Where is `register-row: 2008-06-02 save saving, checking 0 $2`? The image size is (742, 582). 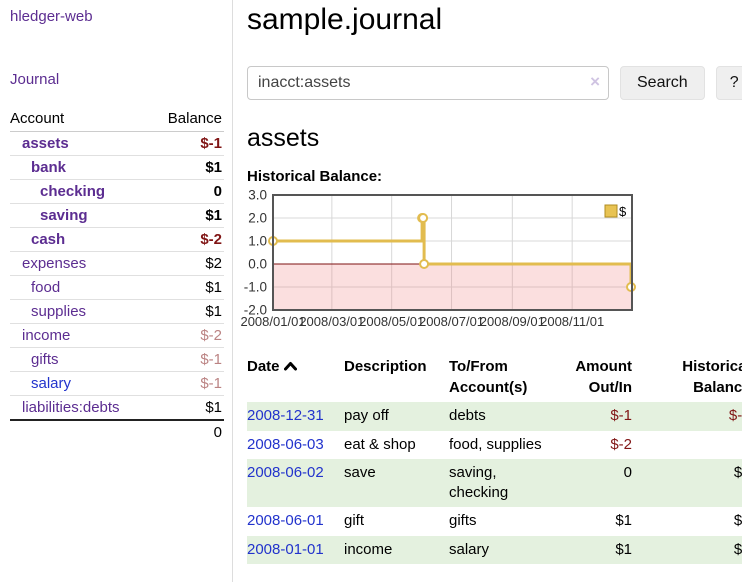
register-row: 2008-06-02 save saving, checking 0 $2 is located at coordinates (494, 483).